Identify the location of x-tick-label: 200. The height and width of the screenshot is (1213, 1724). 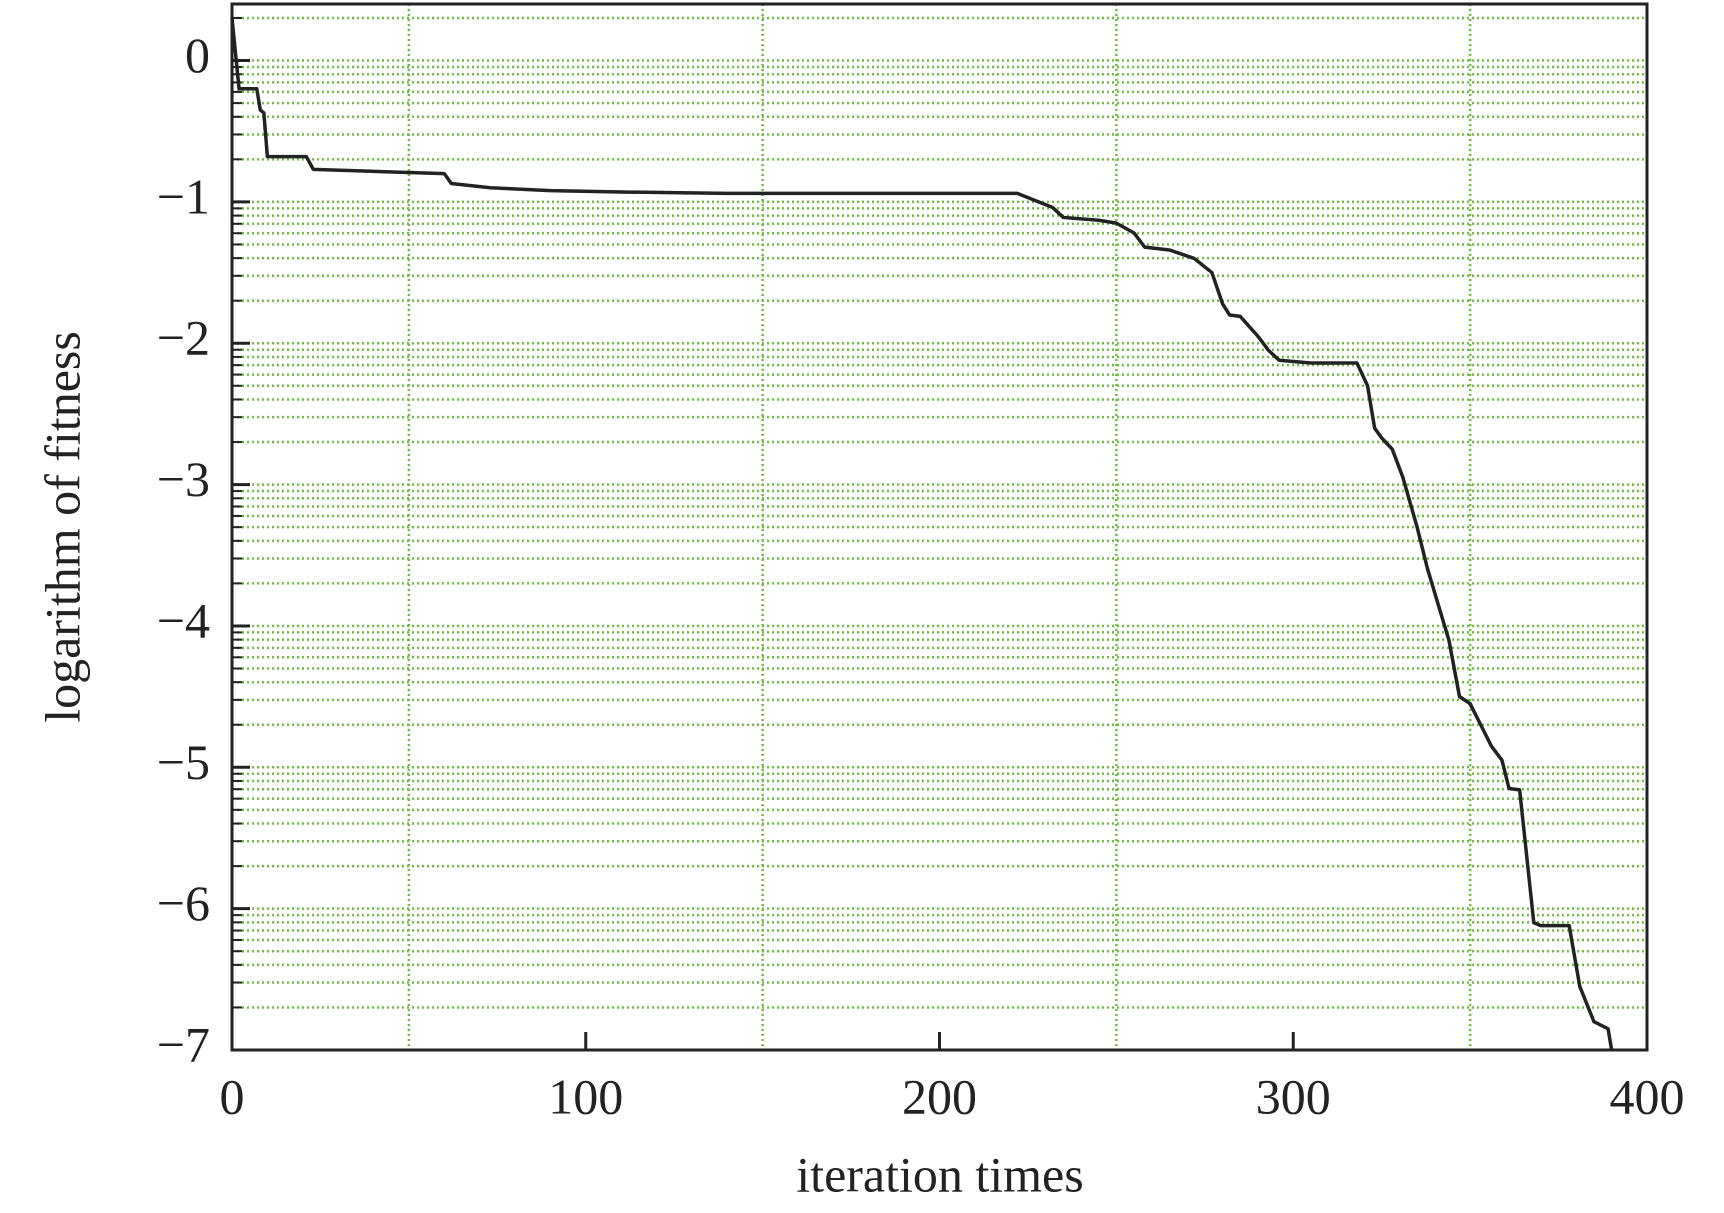
(939, 1096).